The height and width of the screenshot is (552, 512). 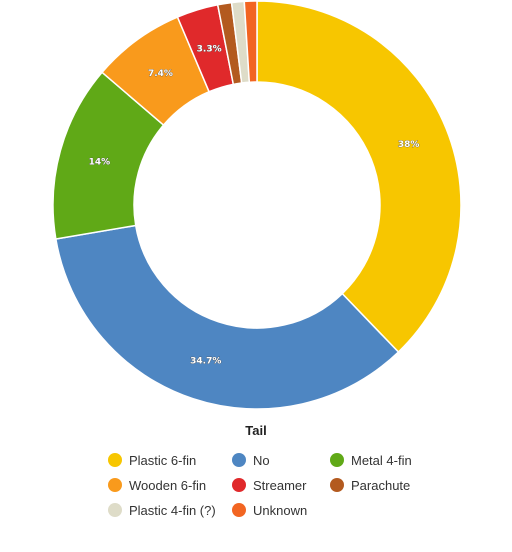 I want to click on legend-item-unknown: Unknown, so click(x=269, y=510).